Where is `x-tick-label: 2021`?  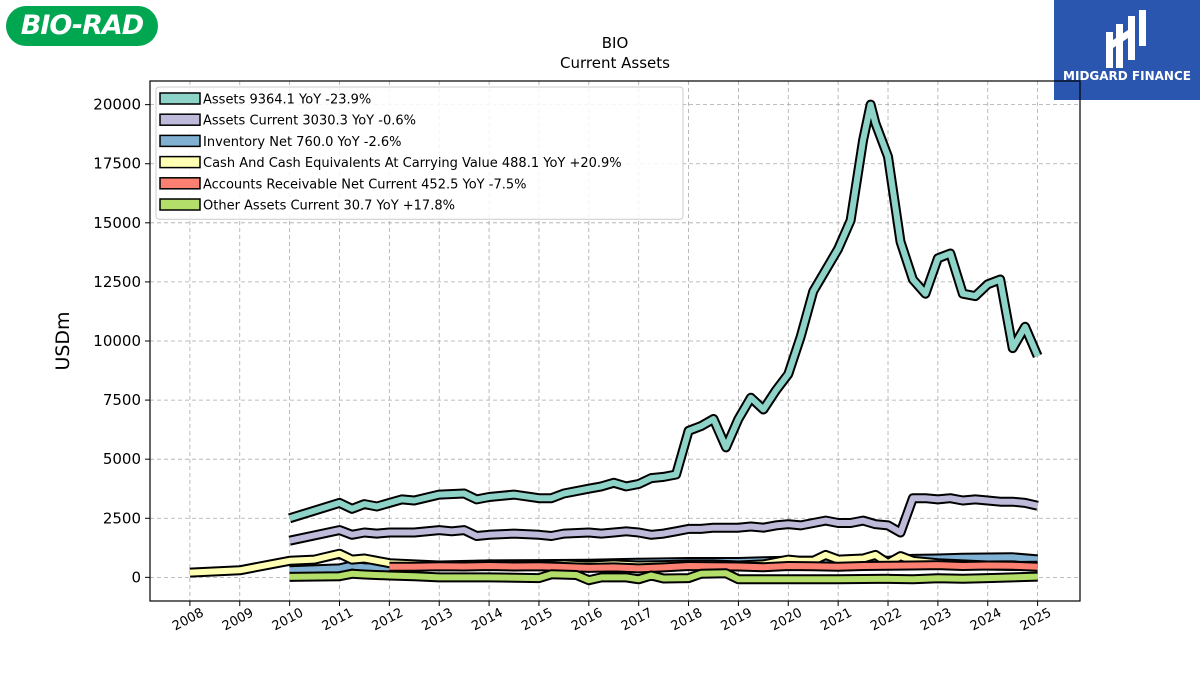 x-tick-label: 2021 is located at coordinates (836, 620).